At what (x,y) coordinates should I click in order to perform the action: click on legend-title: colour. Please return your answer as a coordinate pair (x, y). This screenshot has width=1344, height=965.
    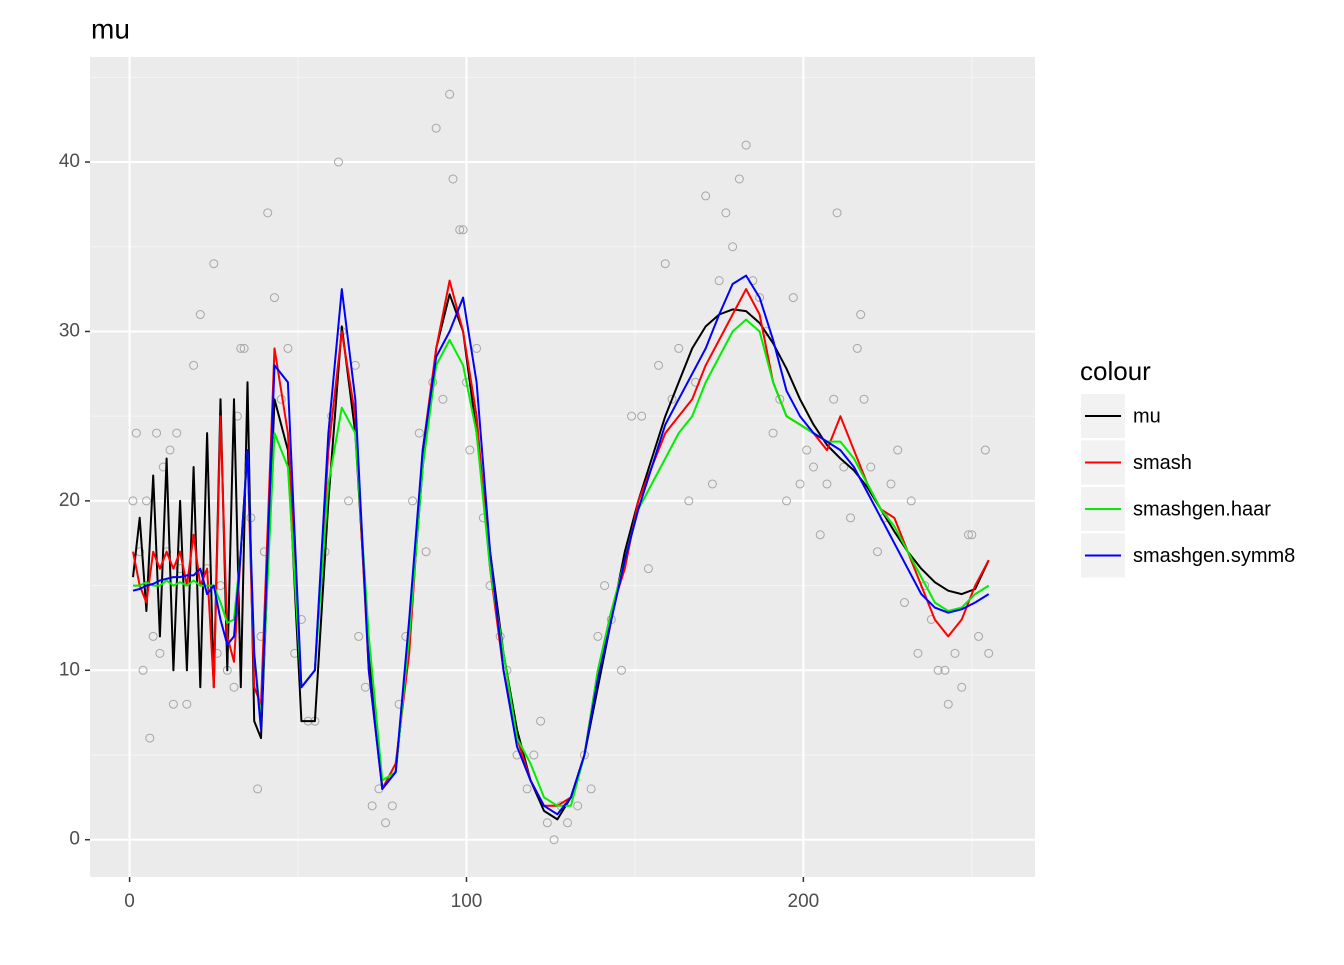
    Looking at the image, I should click on (1115, 371).